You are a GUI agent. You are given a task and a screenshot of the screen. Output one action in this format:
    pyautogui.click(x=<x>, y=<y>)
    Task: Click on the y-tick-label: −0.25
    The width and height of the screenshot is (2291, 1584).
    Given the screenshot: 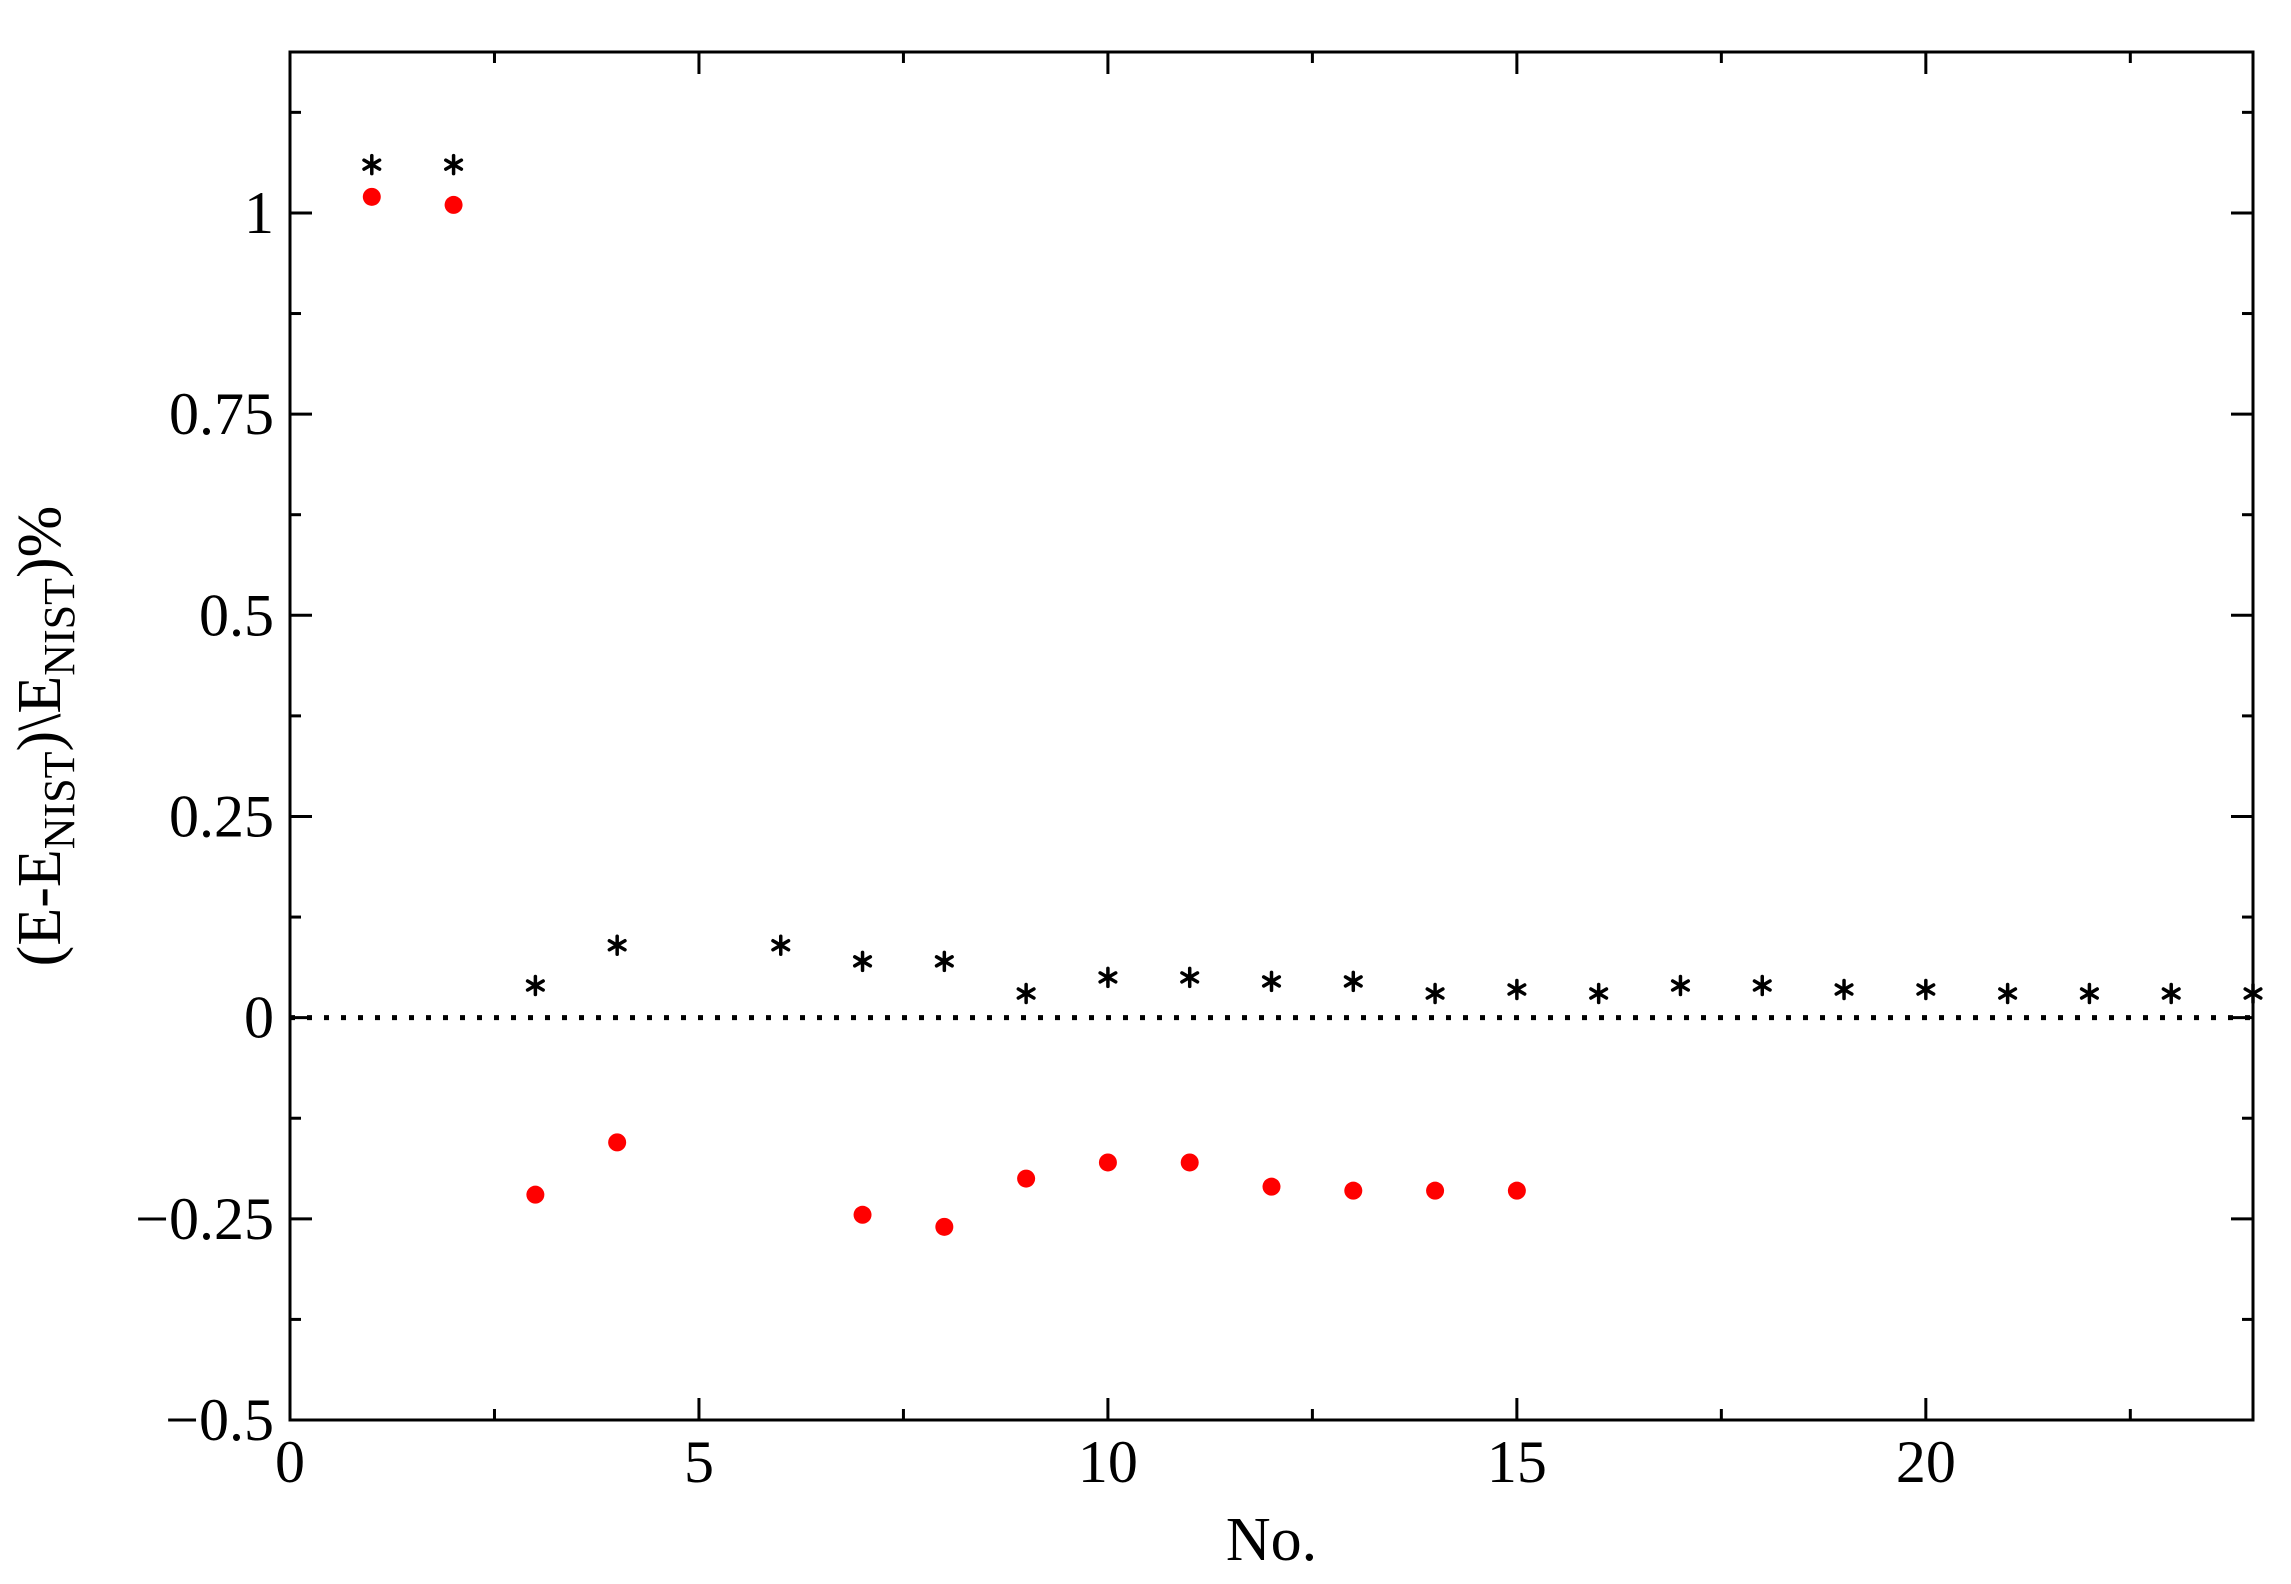 What is the action you would take?
    pyautogui.click(x=204, y=1219)
    